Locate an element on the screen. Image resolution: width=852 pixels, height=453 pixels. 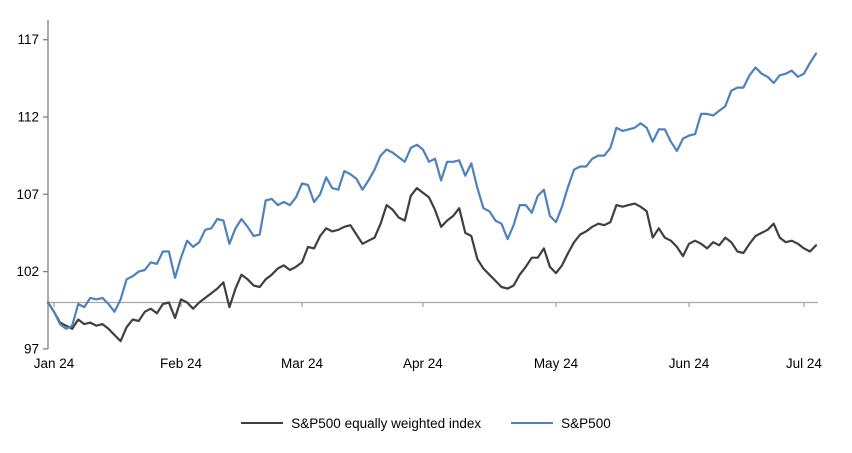
x-axis-tick-label: Feb 24 is located at coordinates (181, 363).